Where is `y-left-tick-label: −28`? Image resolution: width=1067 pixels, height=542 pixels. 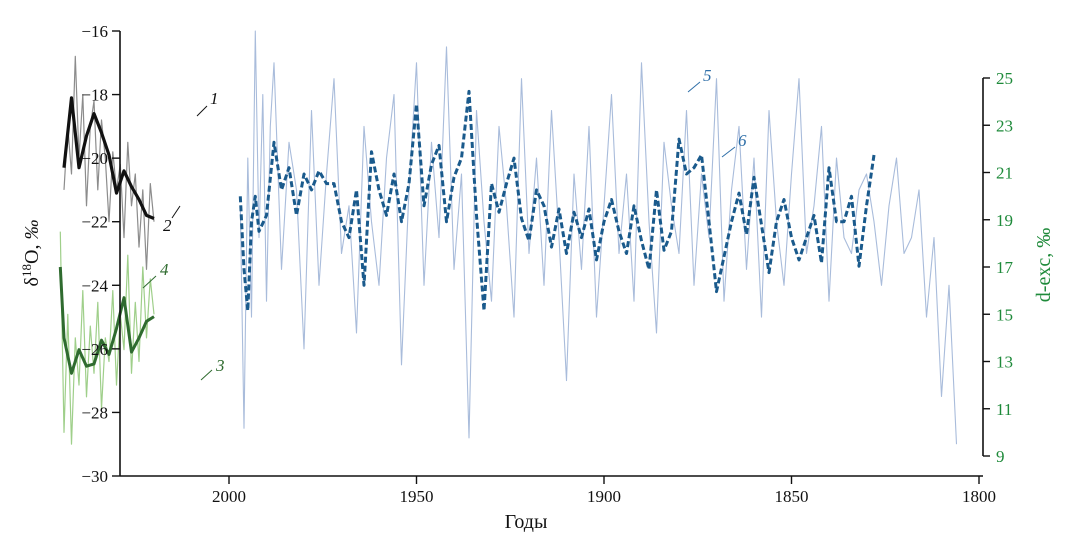
y-left-tick-label: −28 is located at coordinates (94, 412).